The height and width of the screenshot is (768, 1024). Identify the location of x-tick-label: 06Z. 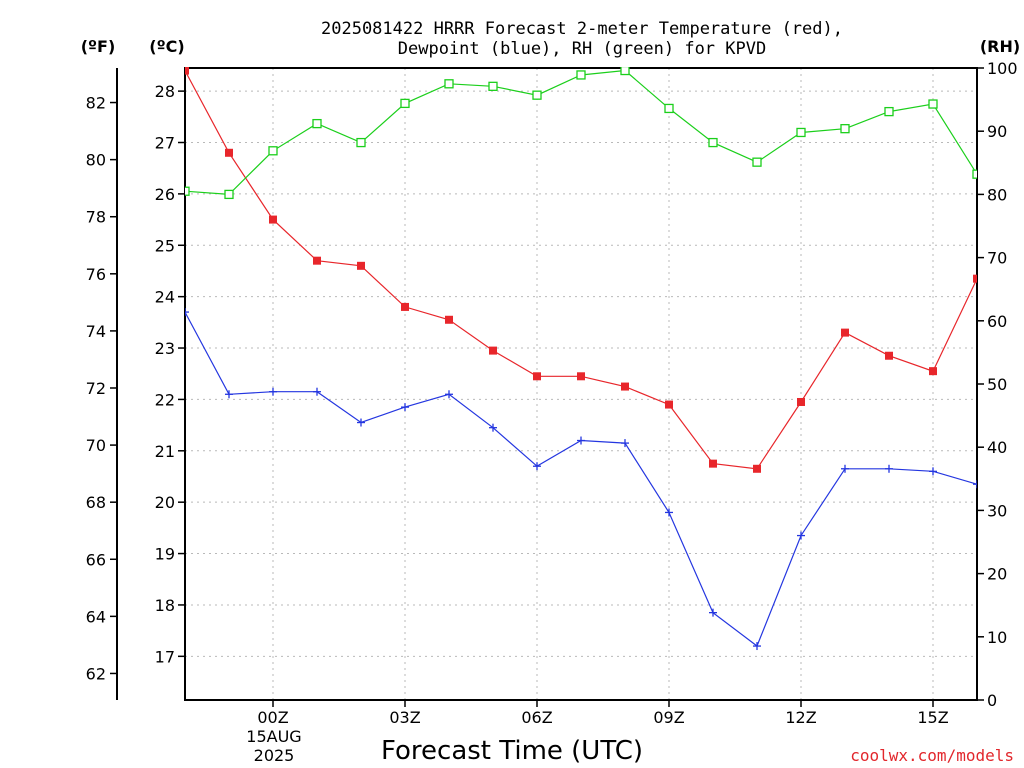
(536, 717).